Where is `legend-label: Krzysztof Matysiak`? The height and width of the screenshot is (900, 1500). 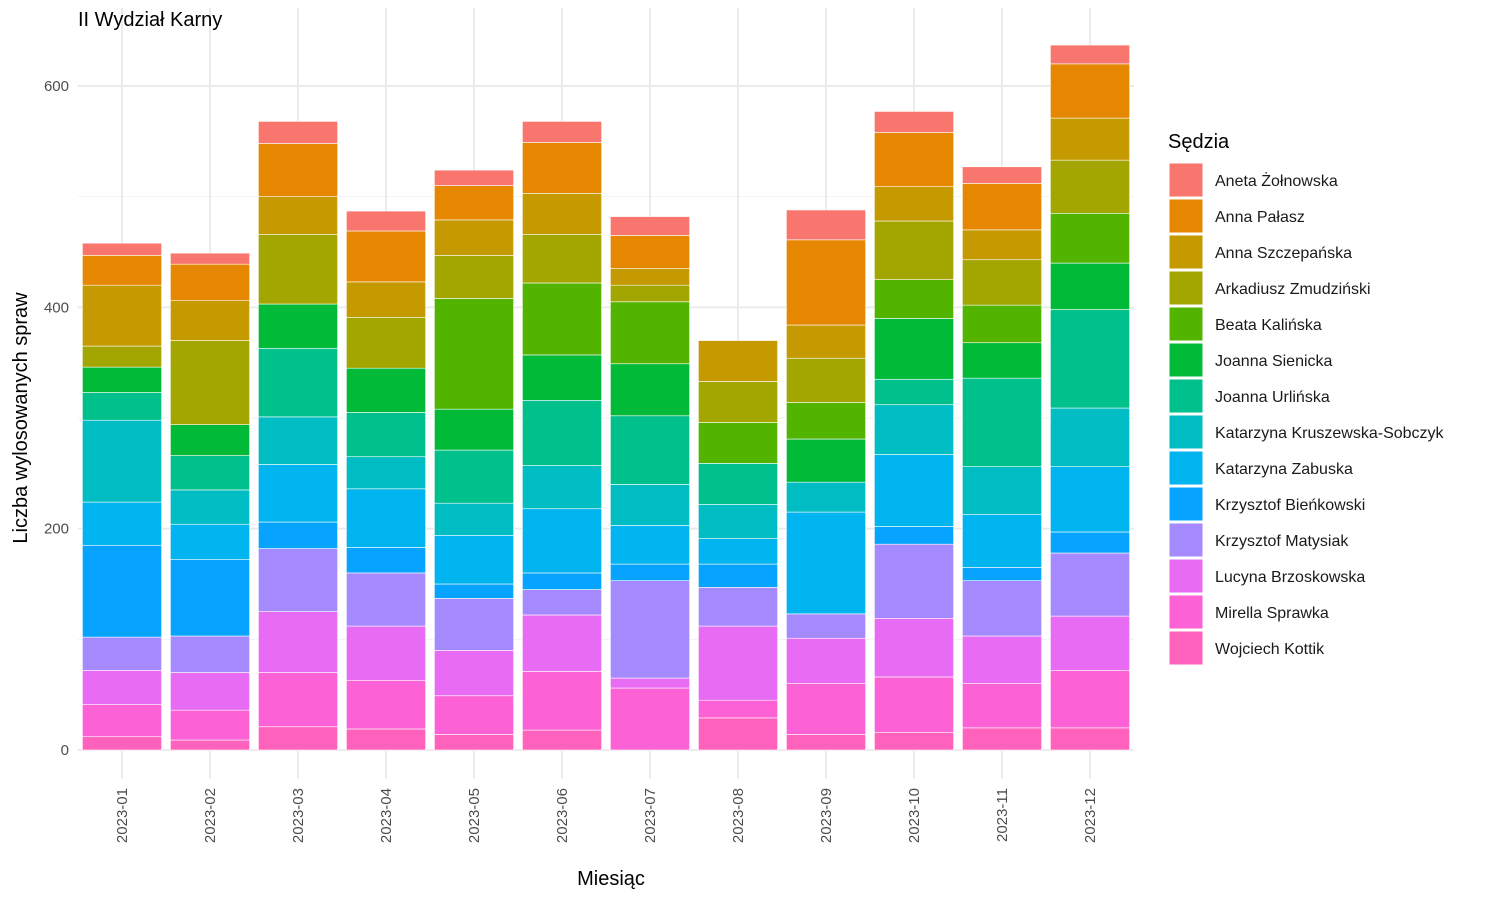 legend-label: Krzysztof Matysiak is located at coordinates (1282, 541).